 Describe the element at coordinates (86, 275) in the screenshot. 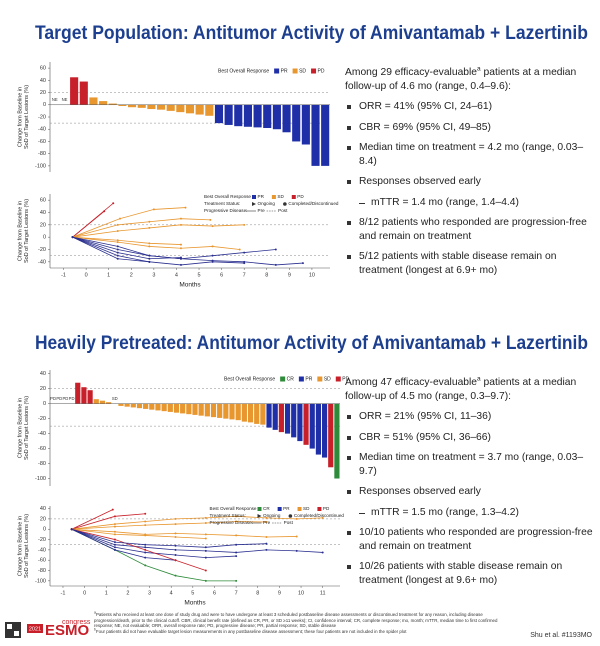

I see `x-tick-label: 0` at that location.